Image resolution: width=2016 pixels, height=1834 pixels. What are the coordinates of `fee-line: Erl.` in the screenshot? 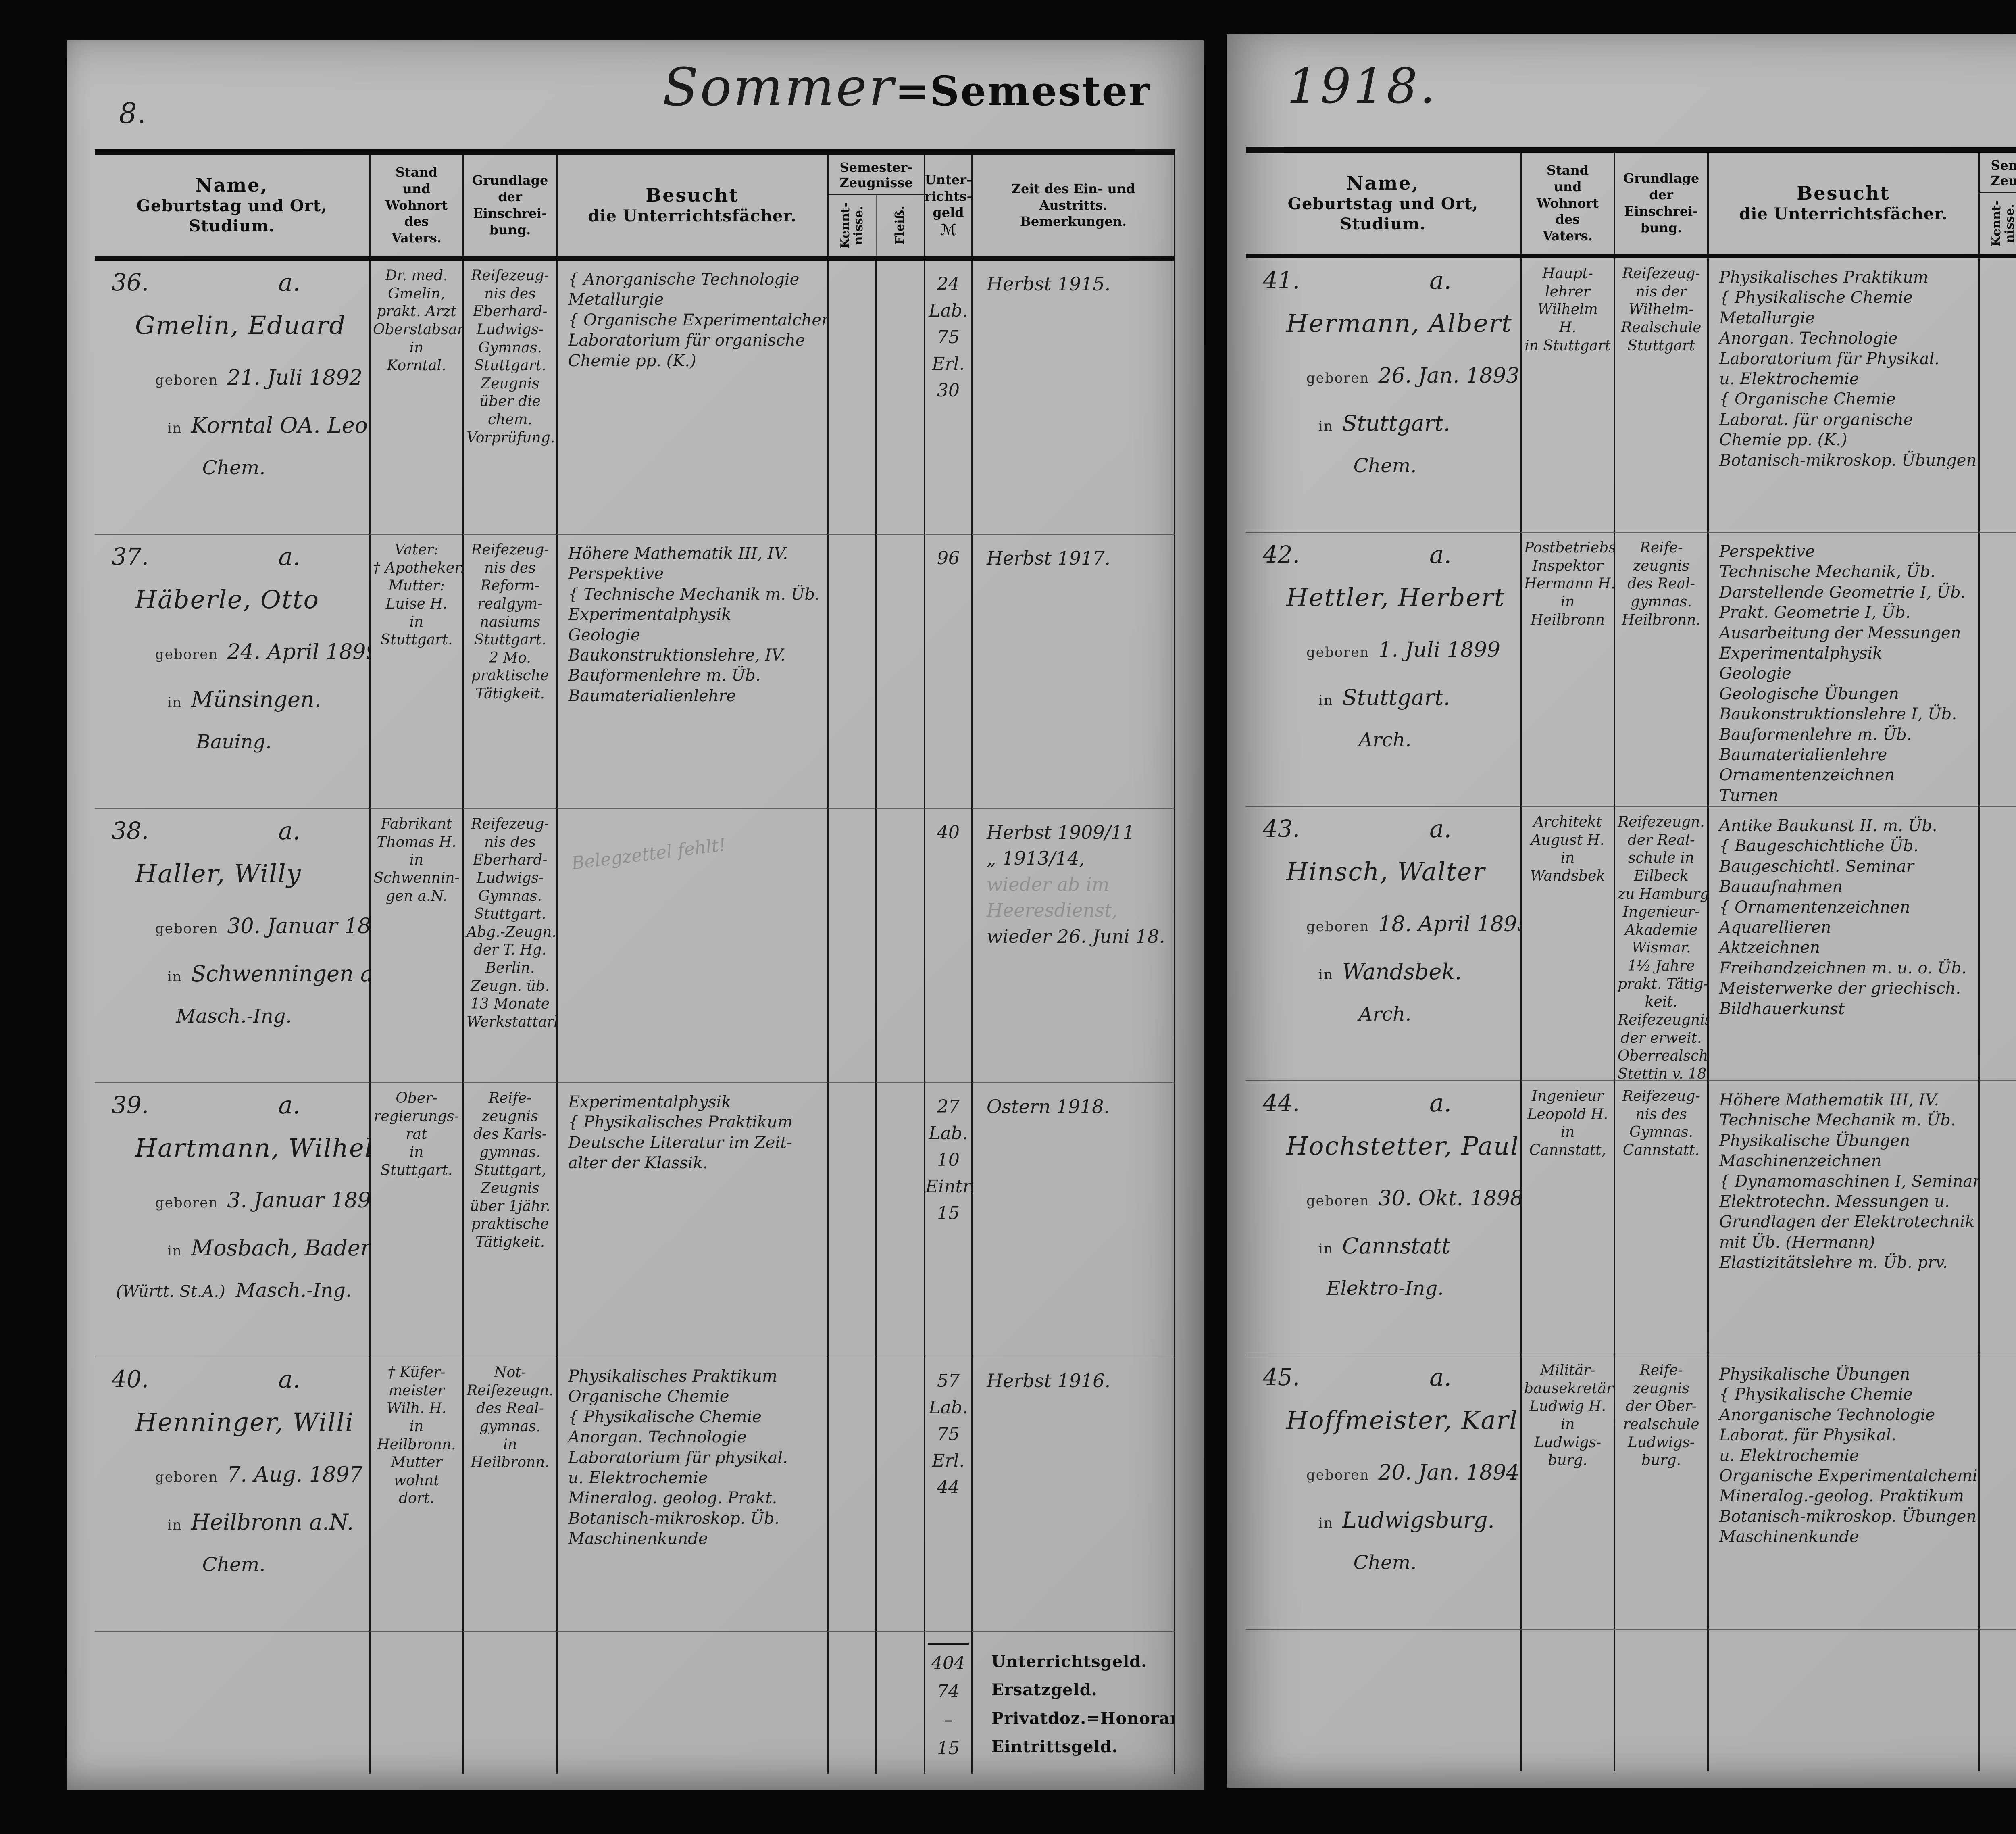 It's located at (948, 1461).